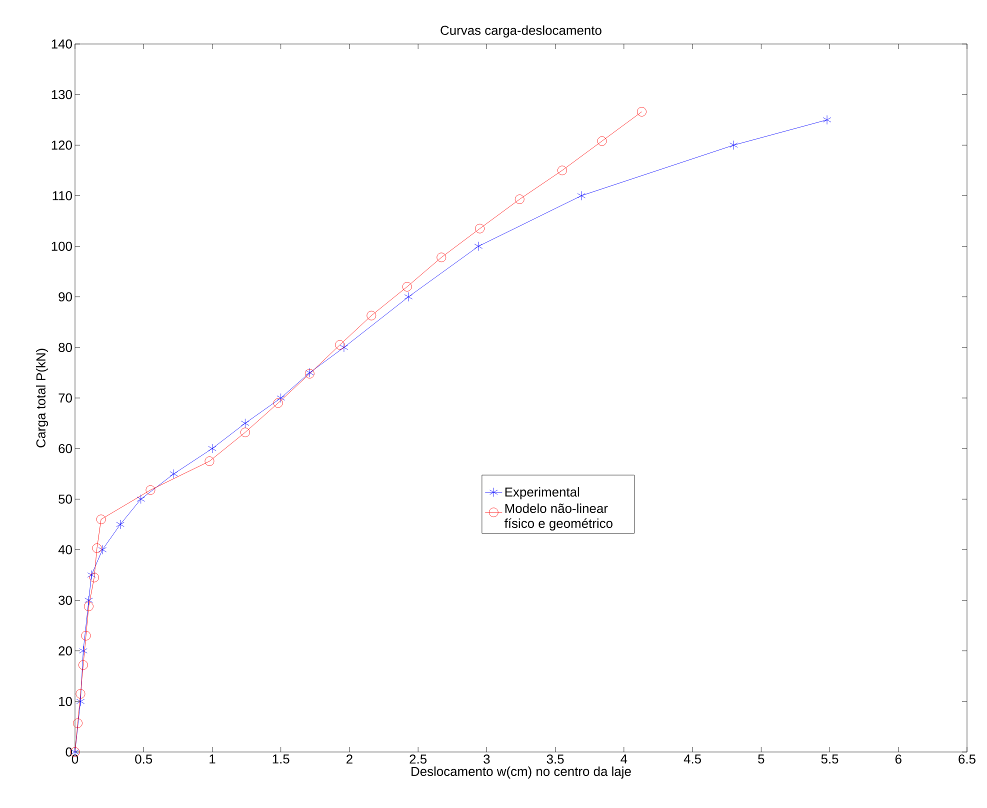 The width and height of the screenshot is (987, 808). What do you see at coordinates (65, 449) in the screenshot?
I see `y-tick-label: 60` at bounding box center [65, 449].